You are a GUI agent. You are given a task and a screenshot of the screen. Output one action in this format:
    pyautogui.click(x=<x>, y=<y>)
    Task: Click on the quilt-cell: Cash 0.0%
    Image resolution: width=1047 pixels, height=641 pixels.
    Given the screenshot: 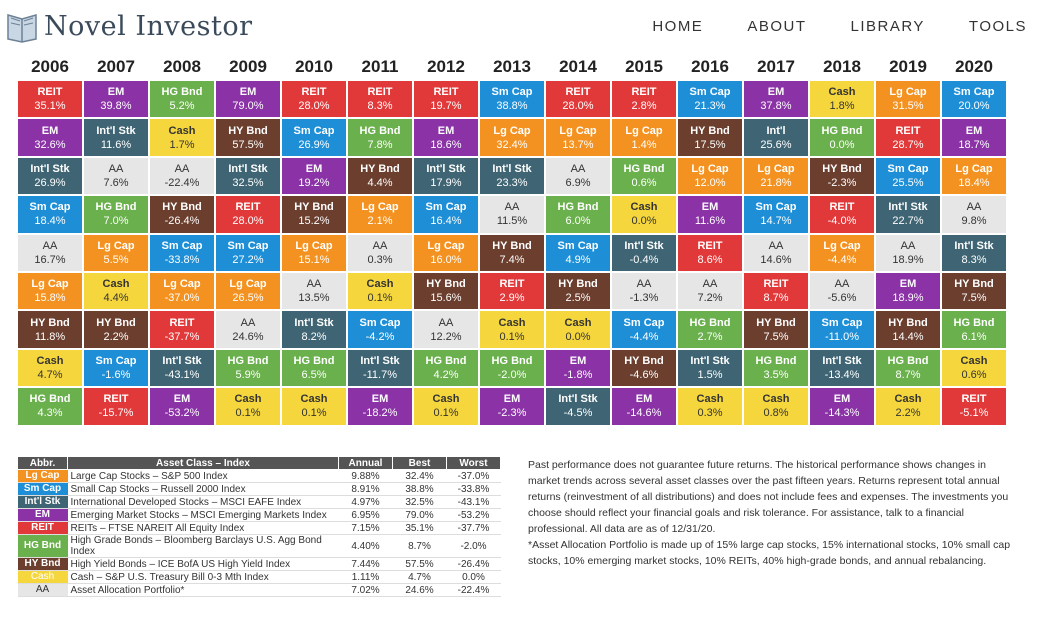 What is the action you would take?
    pyautogui.click(x=644, y=214)
    